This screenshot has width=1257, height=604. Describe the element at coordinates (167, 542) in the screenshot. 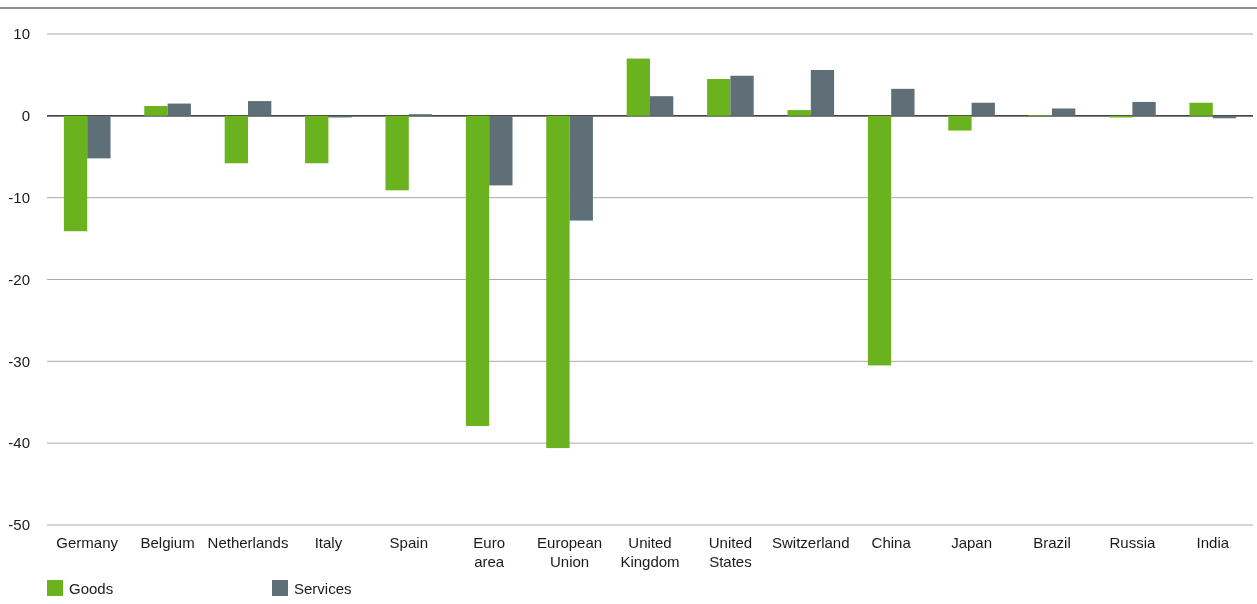

I see `x-tick-label: Belgium` at that location.